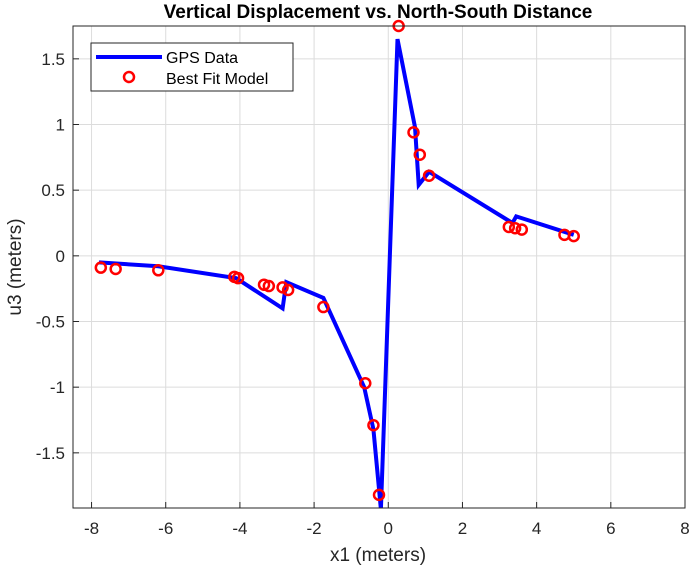  What do you see at coordinates (129, 77) in the screenshot?
I see `legend-marker-swatch` at bounding box center [129, 77].